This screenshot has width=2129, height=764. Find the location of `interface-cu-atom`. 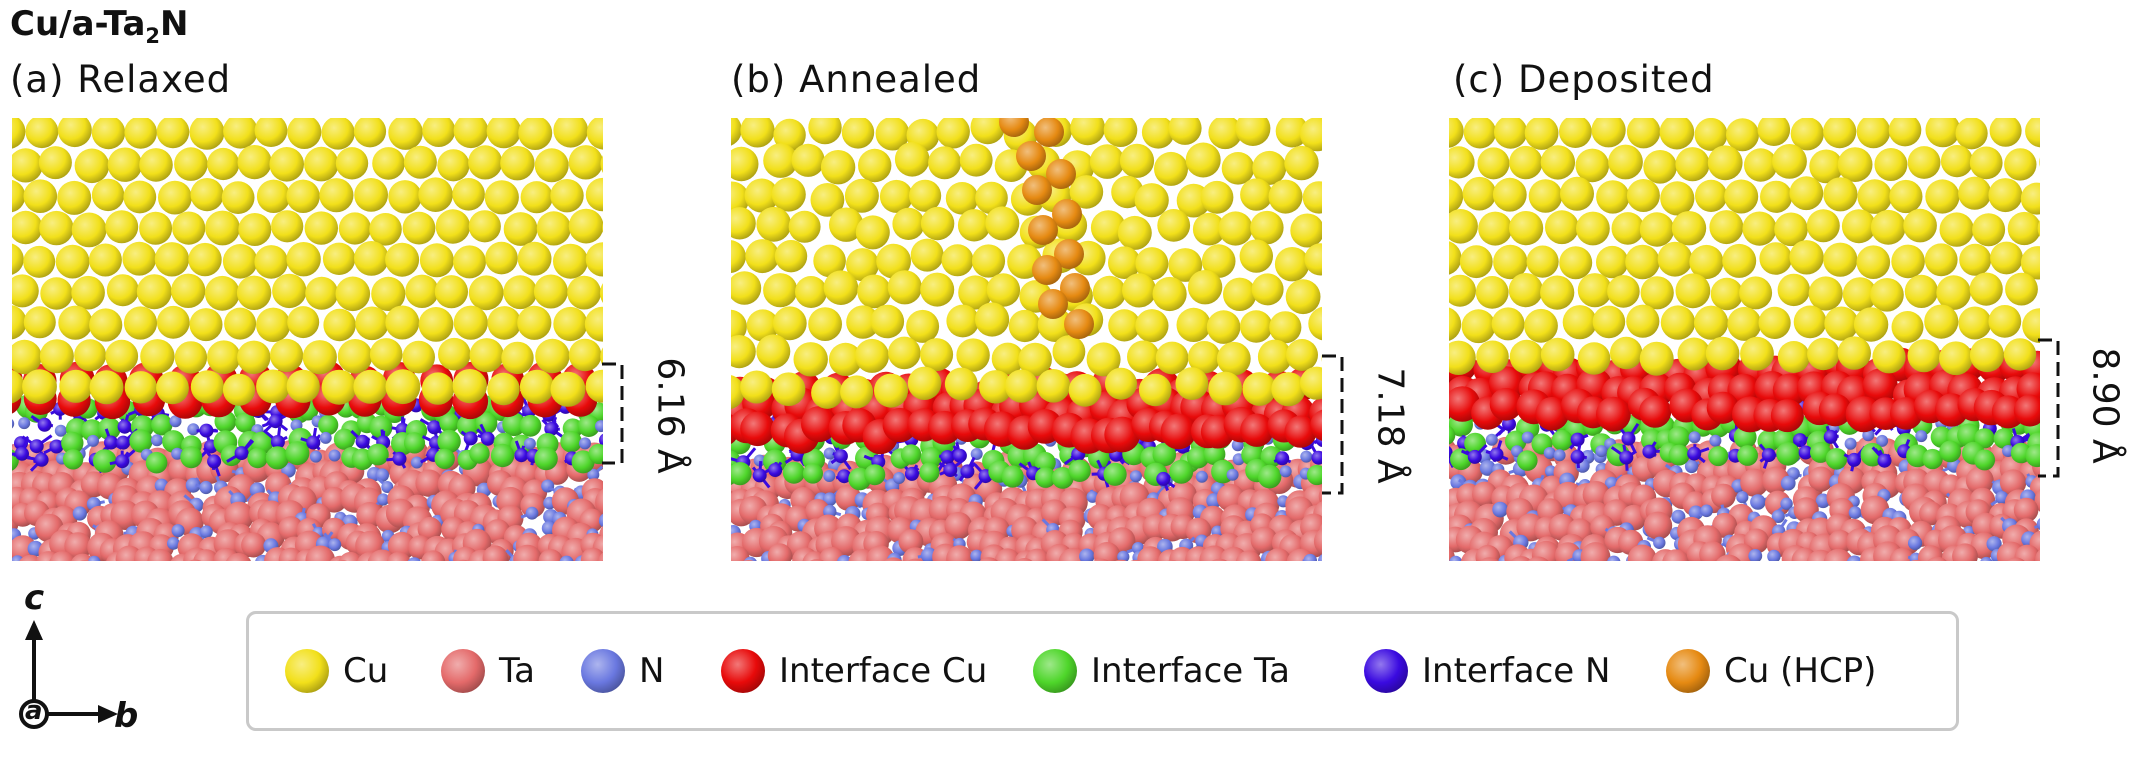

interface-cu-atom is located at coordinates (1552, 413).